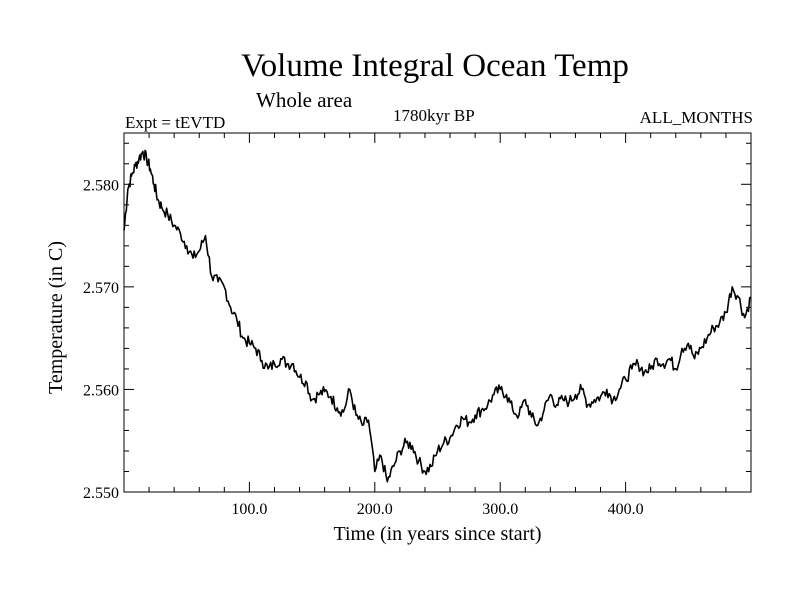  Describe the element at coordinates (175, 122) in the screenshot. I see `experiment-label: Expt = tEVTD` at that location.